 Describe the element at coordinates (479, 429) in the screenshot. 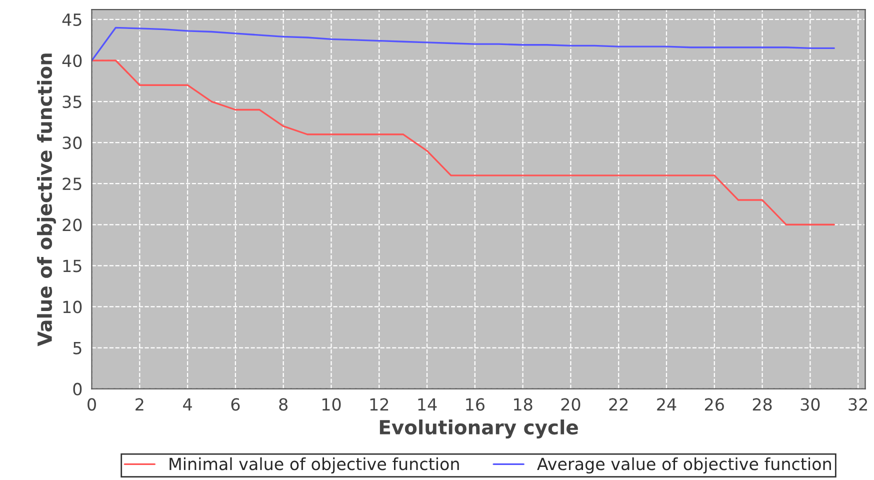

I see `x-axis-title: Evolutionary cycle` at that location.